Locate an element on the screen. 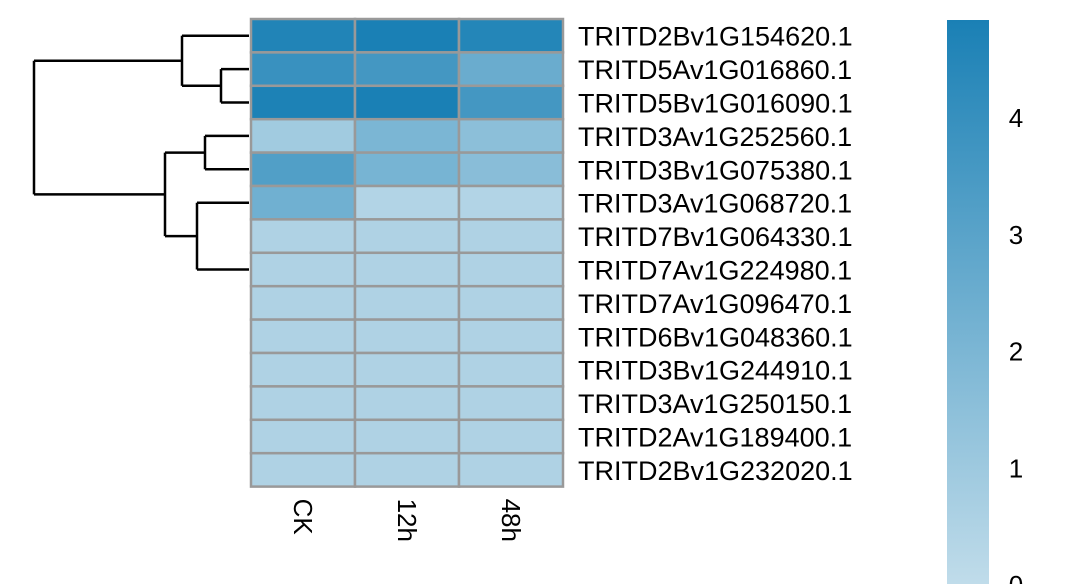 The height and width of the screenshot is (584, 1066). row-label: TRITD7Av1G096470.1 is located at coordinates (715, 304).